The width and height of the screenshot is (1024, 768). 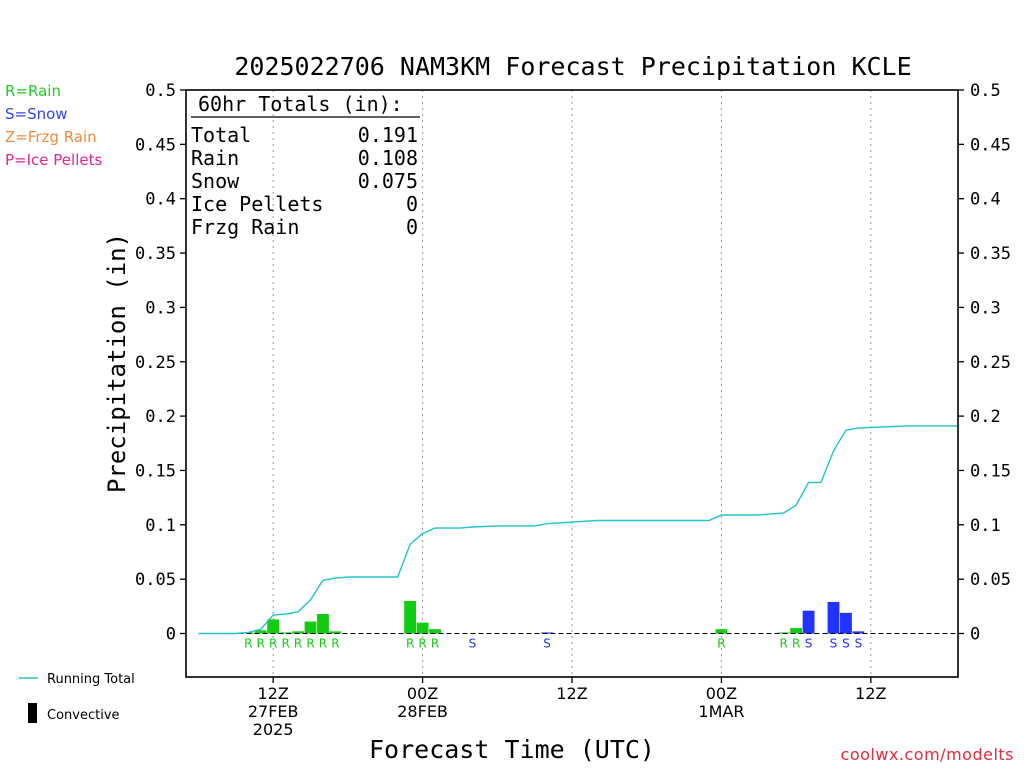 What do you see at coordinates (160, 417) in the screenshot?
I see `y-tick-label: 0.2` at bounding box center [160, 417].